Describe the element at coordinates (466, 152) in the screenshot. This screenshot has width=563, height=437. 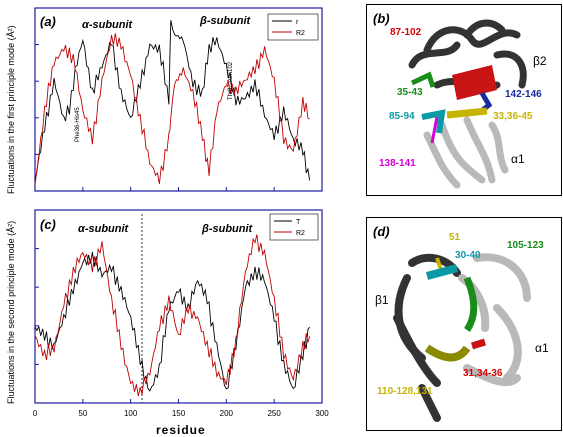
I see `alpha1-ribbon` at that location.